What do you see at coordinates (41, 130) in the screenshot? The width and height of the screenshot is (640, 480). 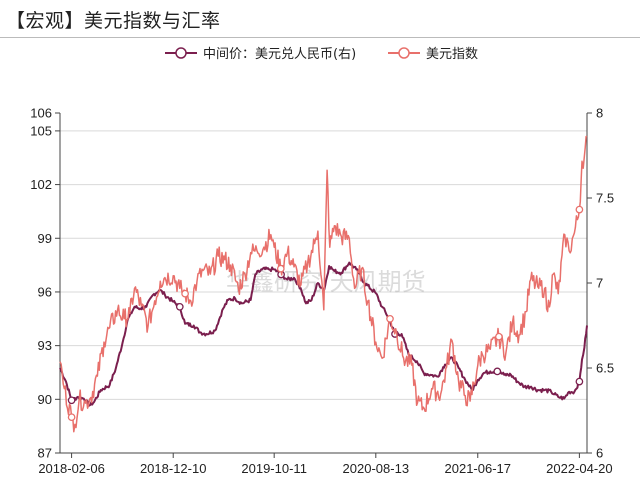 I see `y-left-tick-label: 105` at bounding box center [41, 130].